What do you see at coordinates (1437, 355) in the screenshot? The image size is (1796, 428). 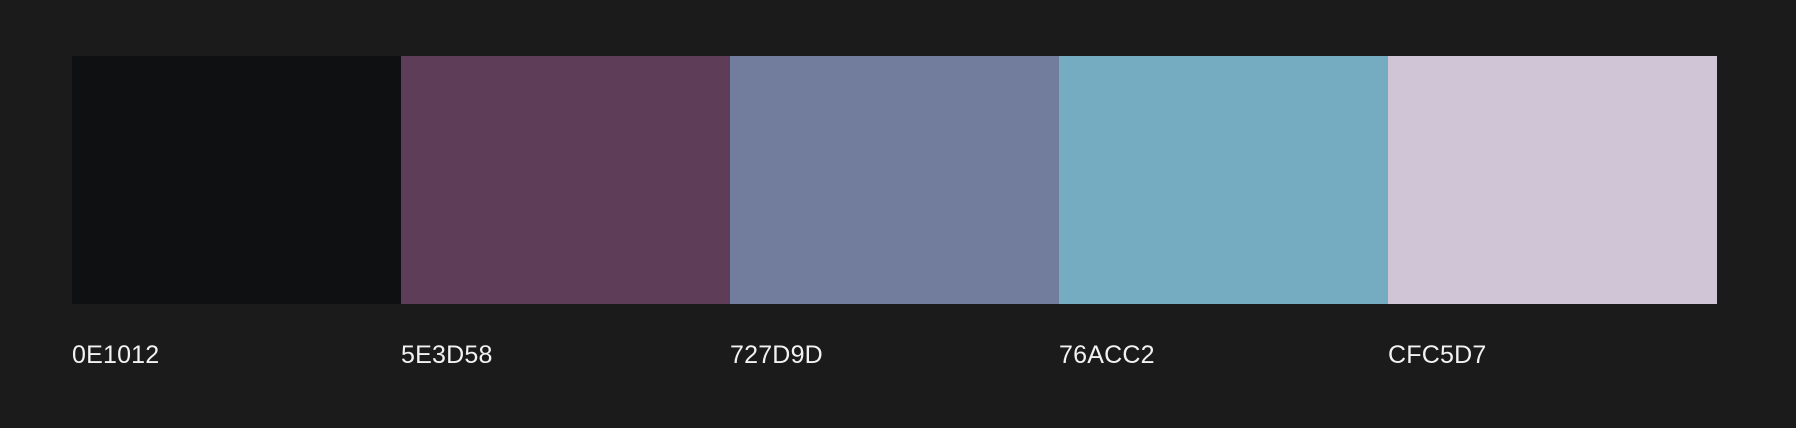 I see `color-hex-label-5: CFC5D7` at bounding box center [1437, 355].